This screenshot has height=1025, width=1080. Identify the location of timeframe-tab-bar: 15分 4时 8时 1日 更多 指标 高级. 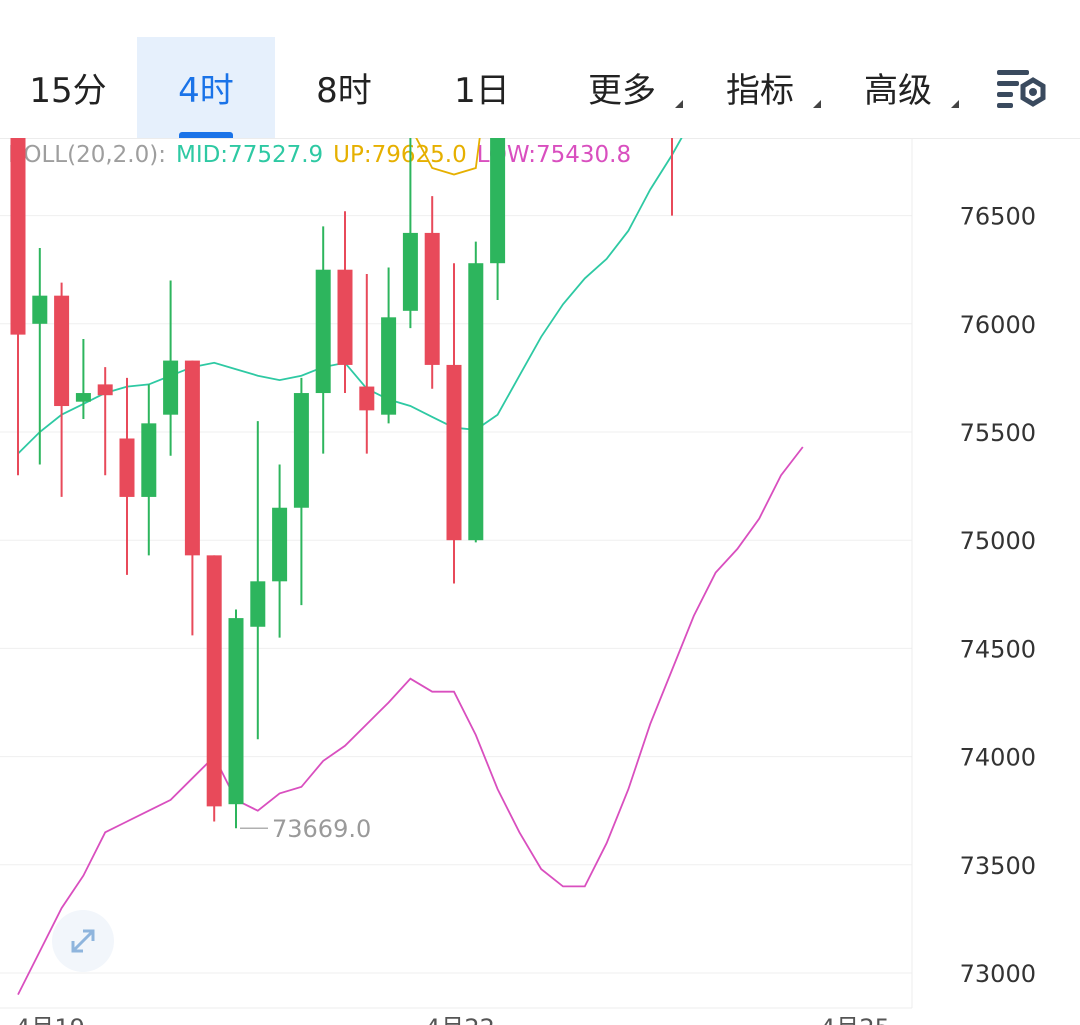
(540, 69).